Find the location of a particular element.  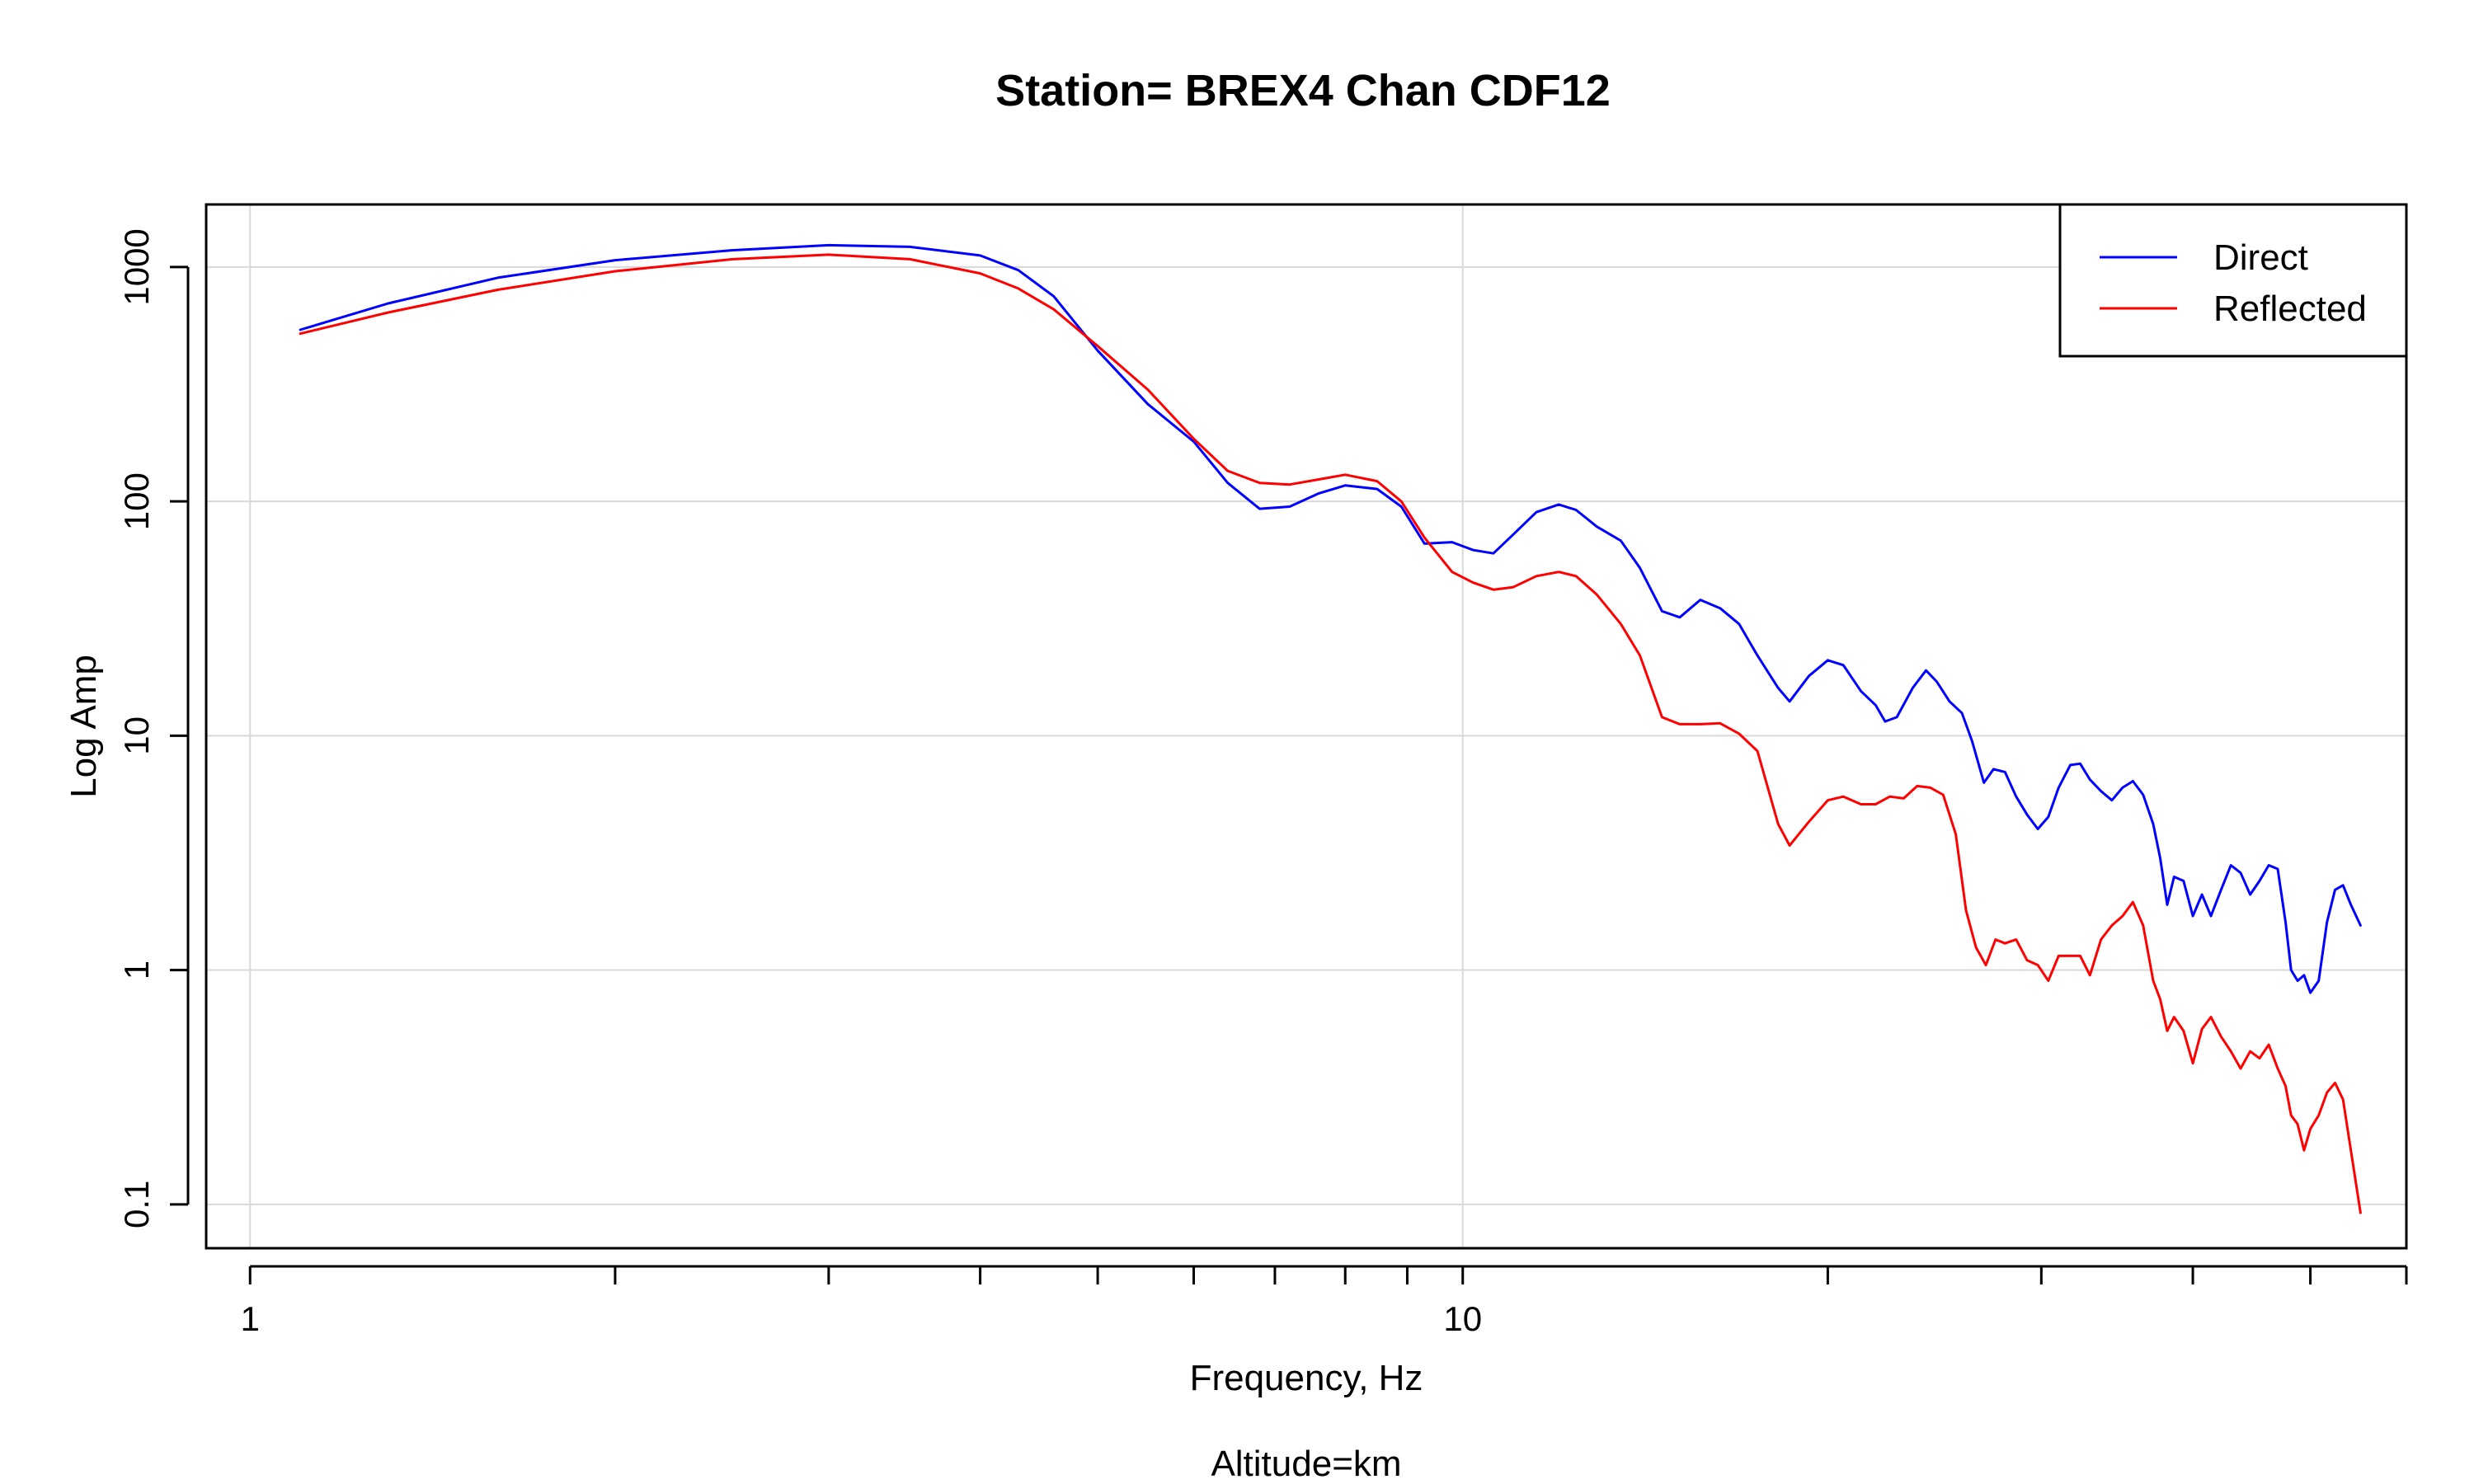

y-axis-label: Log Amp is located at coordinates (83, 726).